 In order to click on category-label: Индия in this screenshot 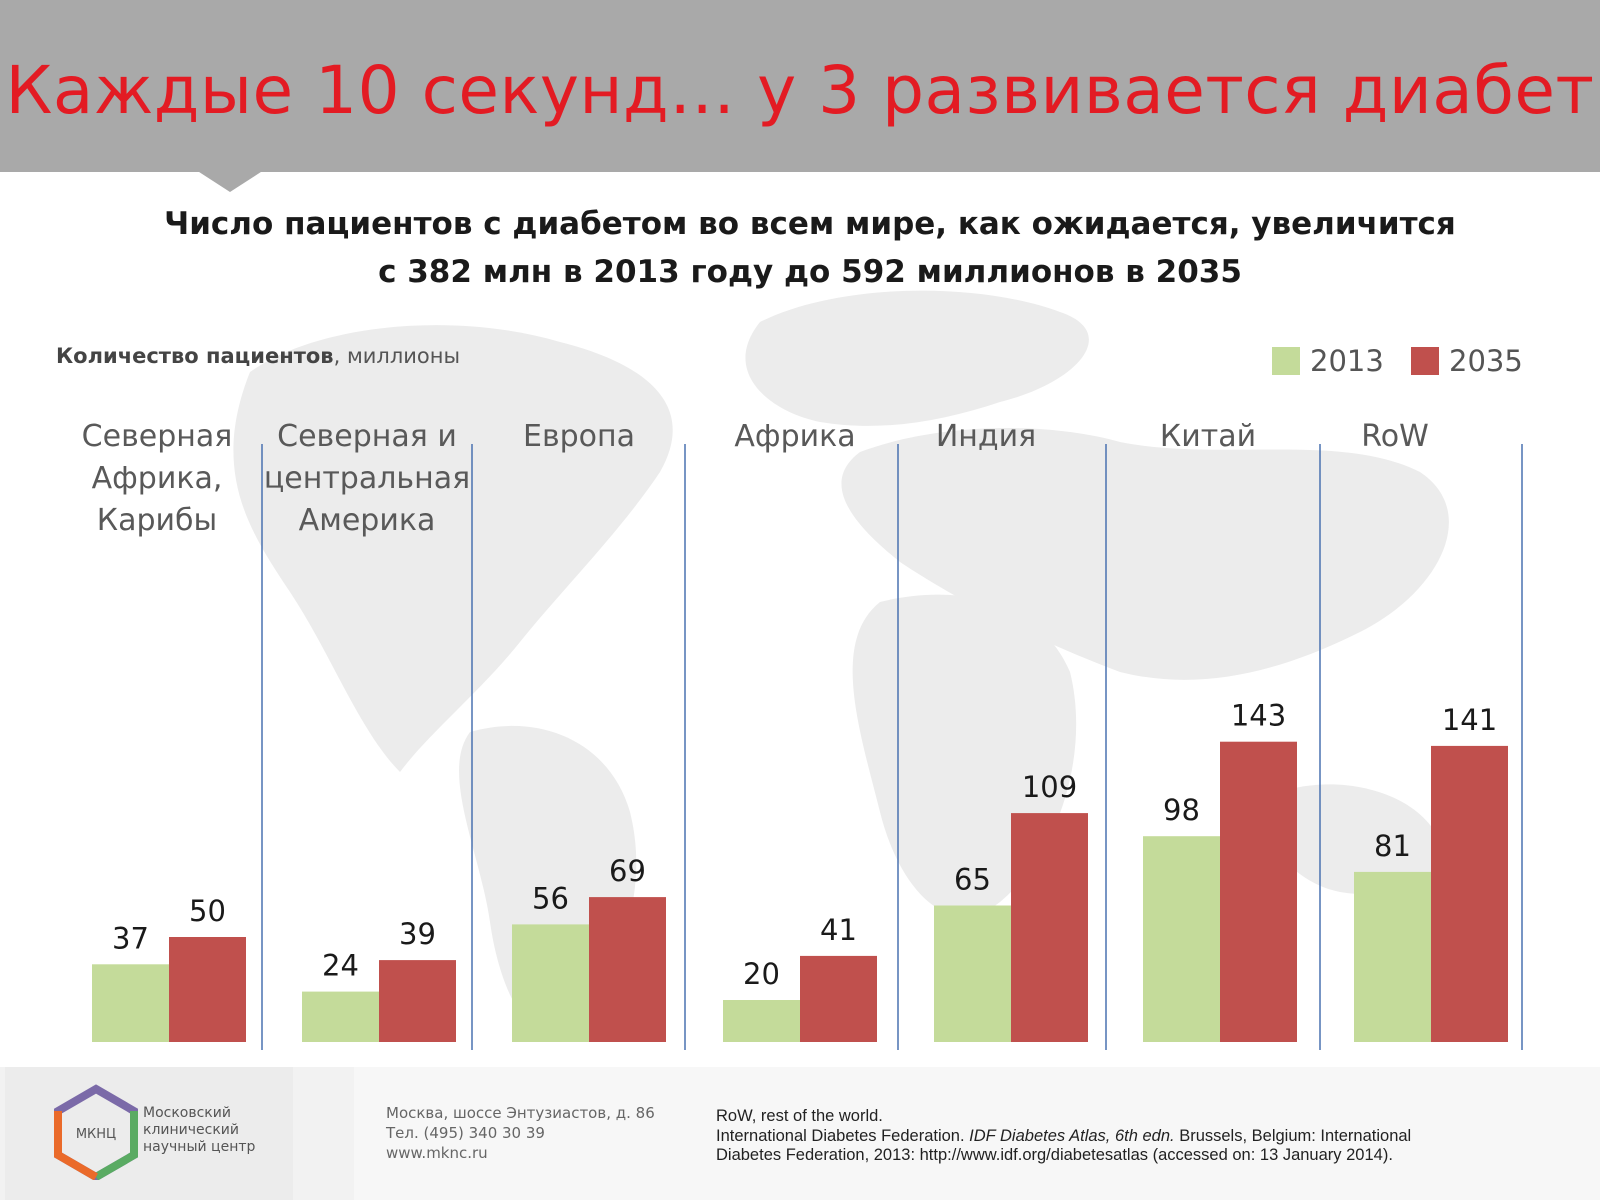, I will do `click(986, 437)`.